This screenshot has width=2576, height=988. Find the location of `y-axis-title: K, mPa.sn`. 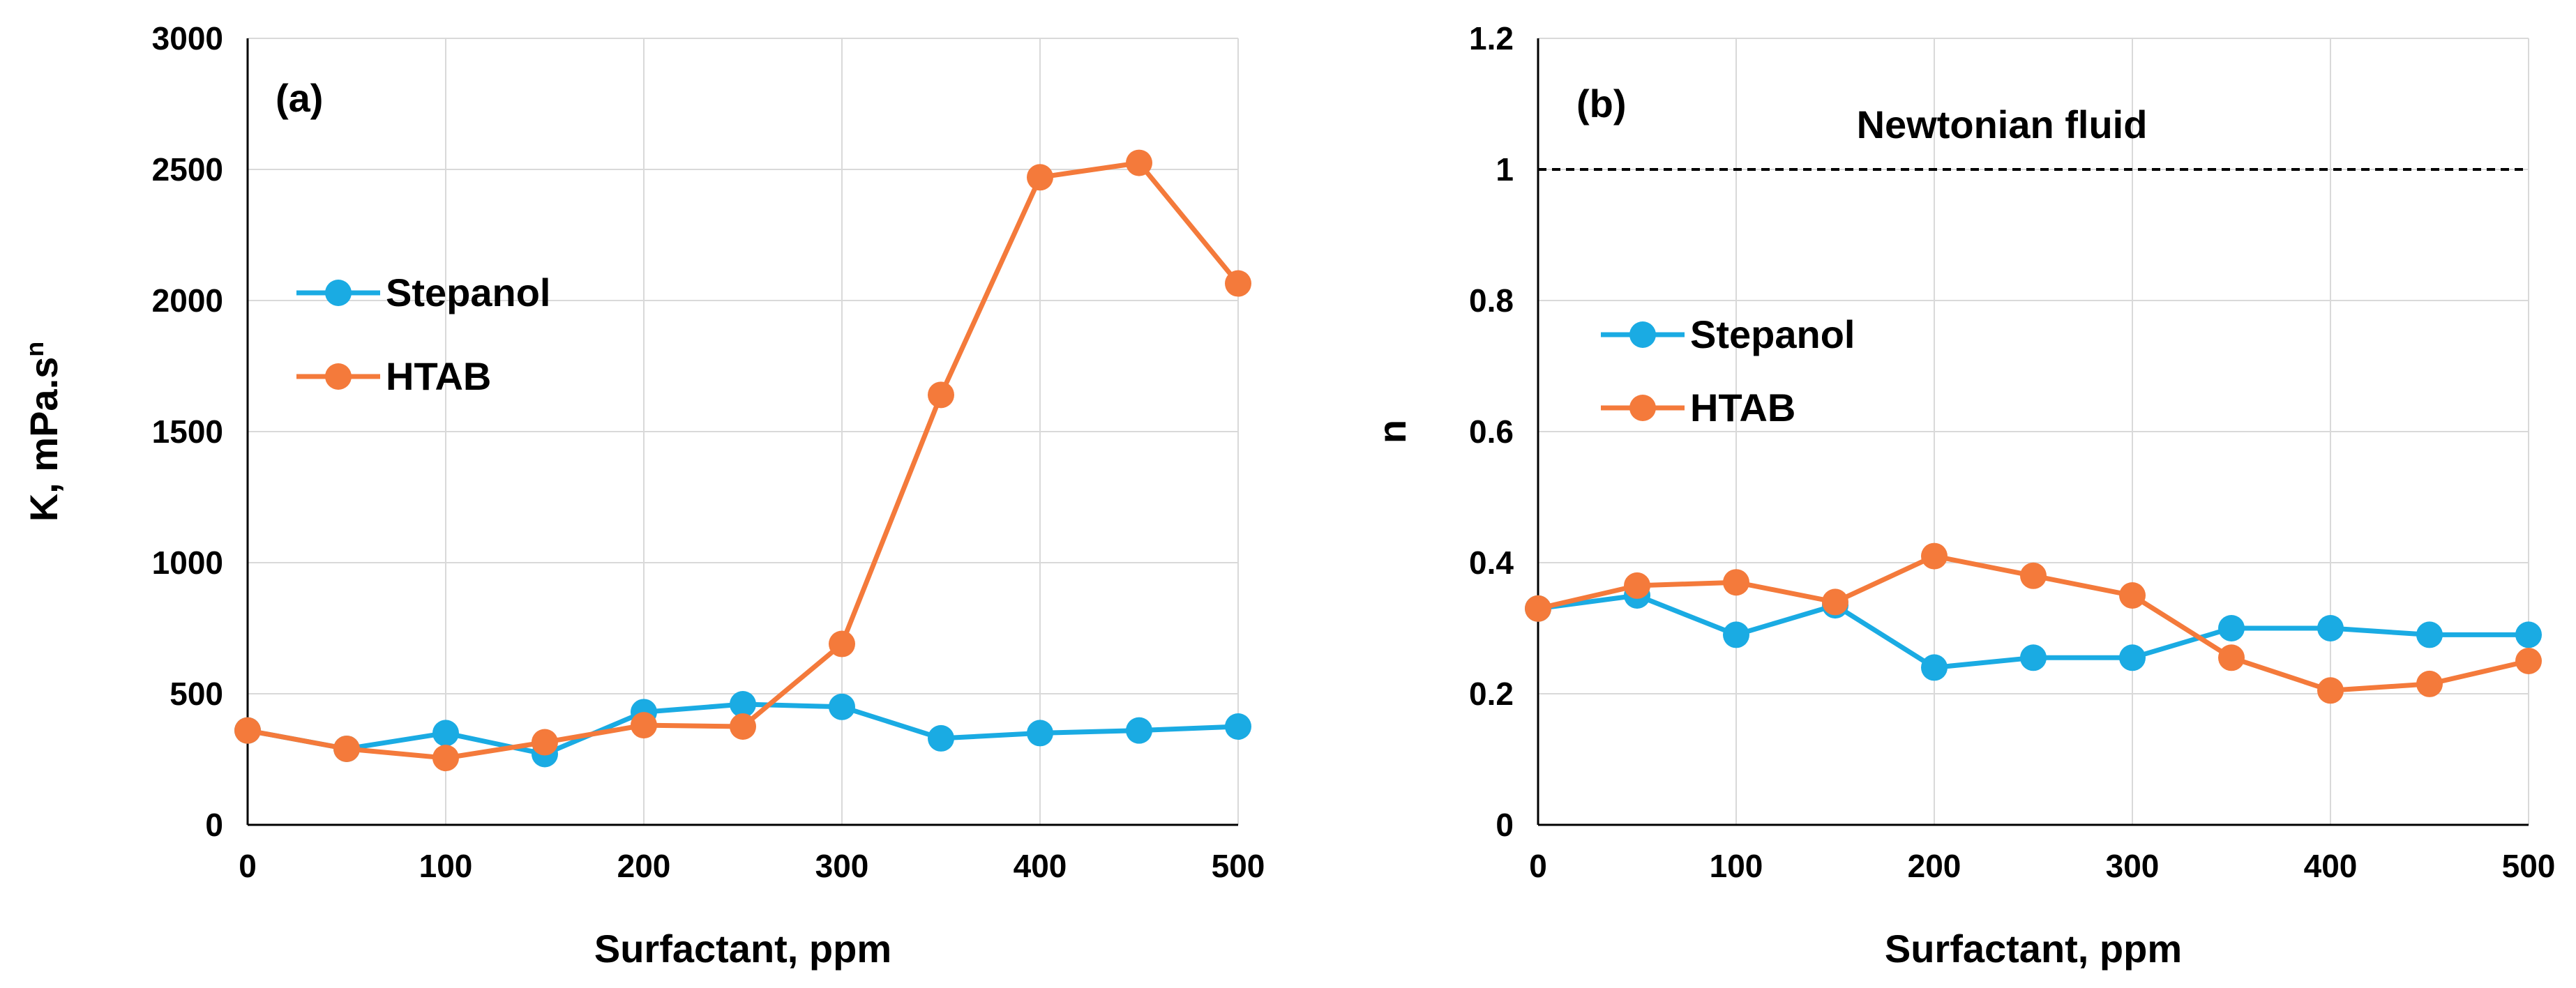

y-axis-title: K, mPa.sn is located at coordinates (43, 432).